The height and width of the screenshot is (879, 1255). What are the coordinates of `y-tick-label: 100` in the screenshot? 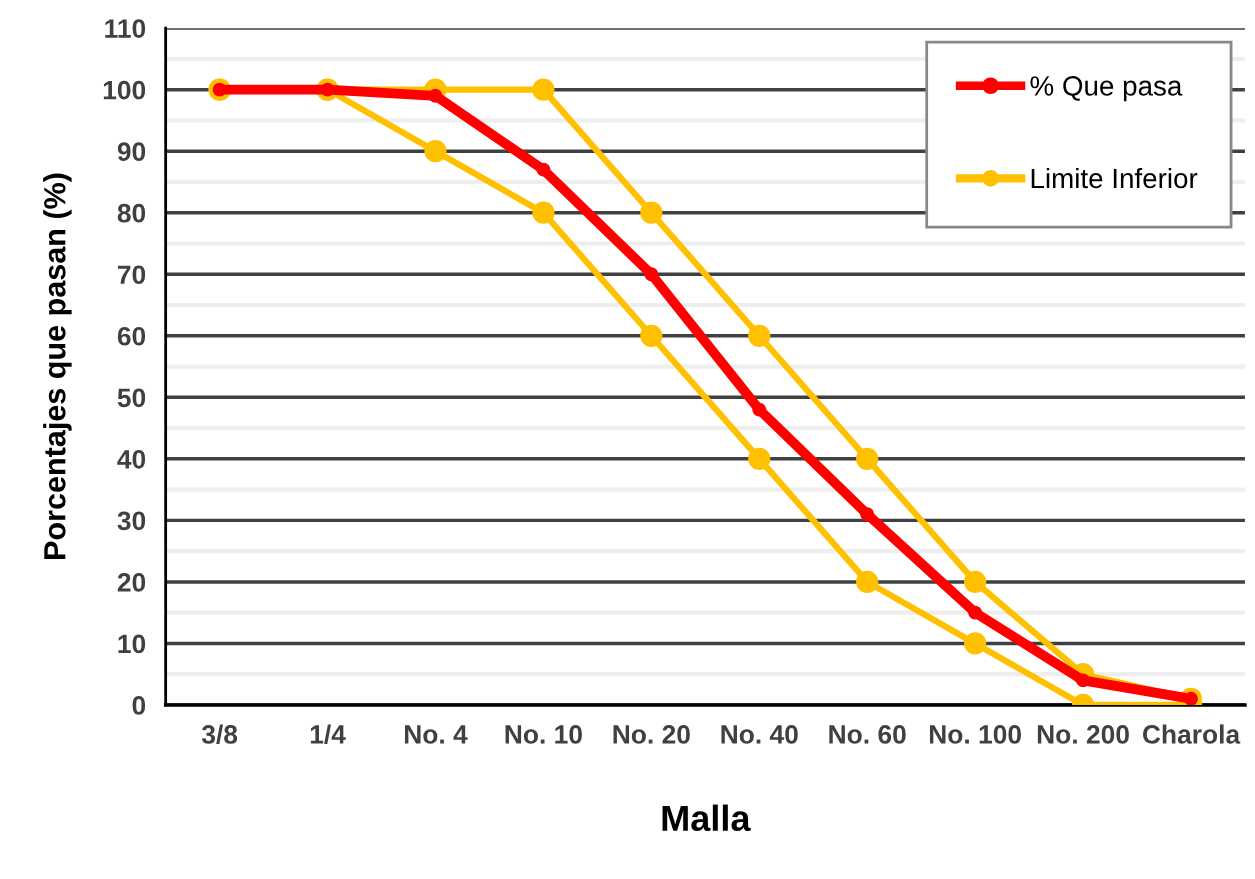 It's located at (124, 90).